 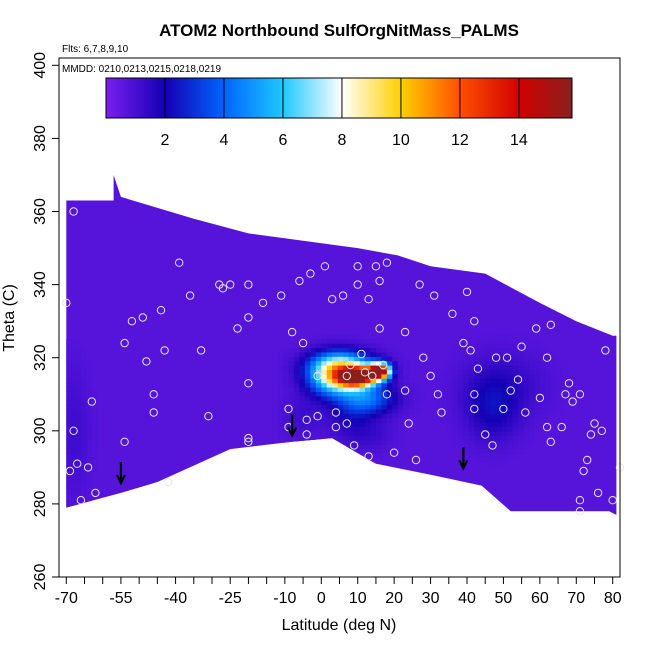 What do you see at coordinates (321, 598) in the screenshot?
I see `x-tick-label: 0` at bounding box center [321, 598].